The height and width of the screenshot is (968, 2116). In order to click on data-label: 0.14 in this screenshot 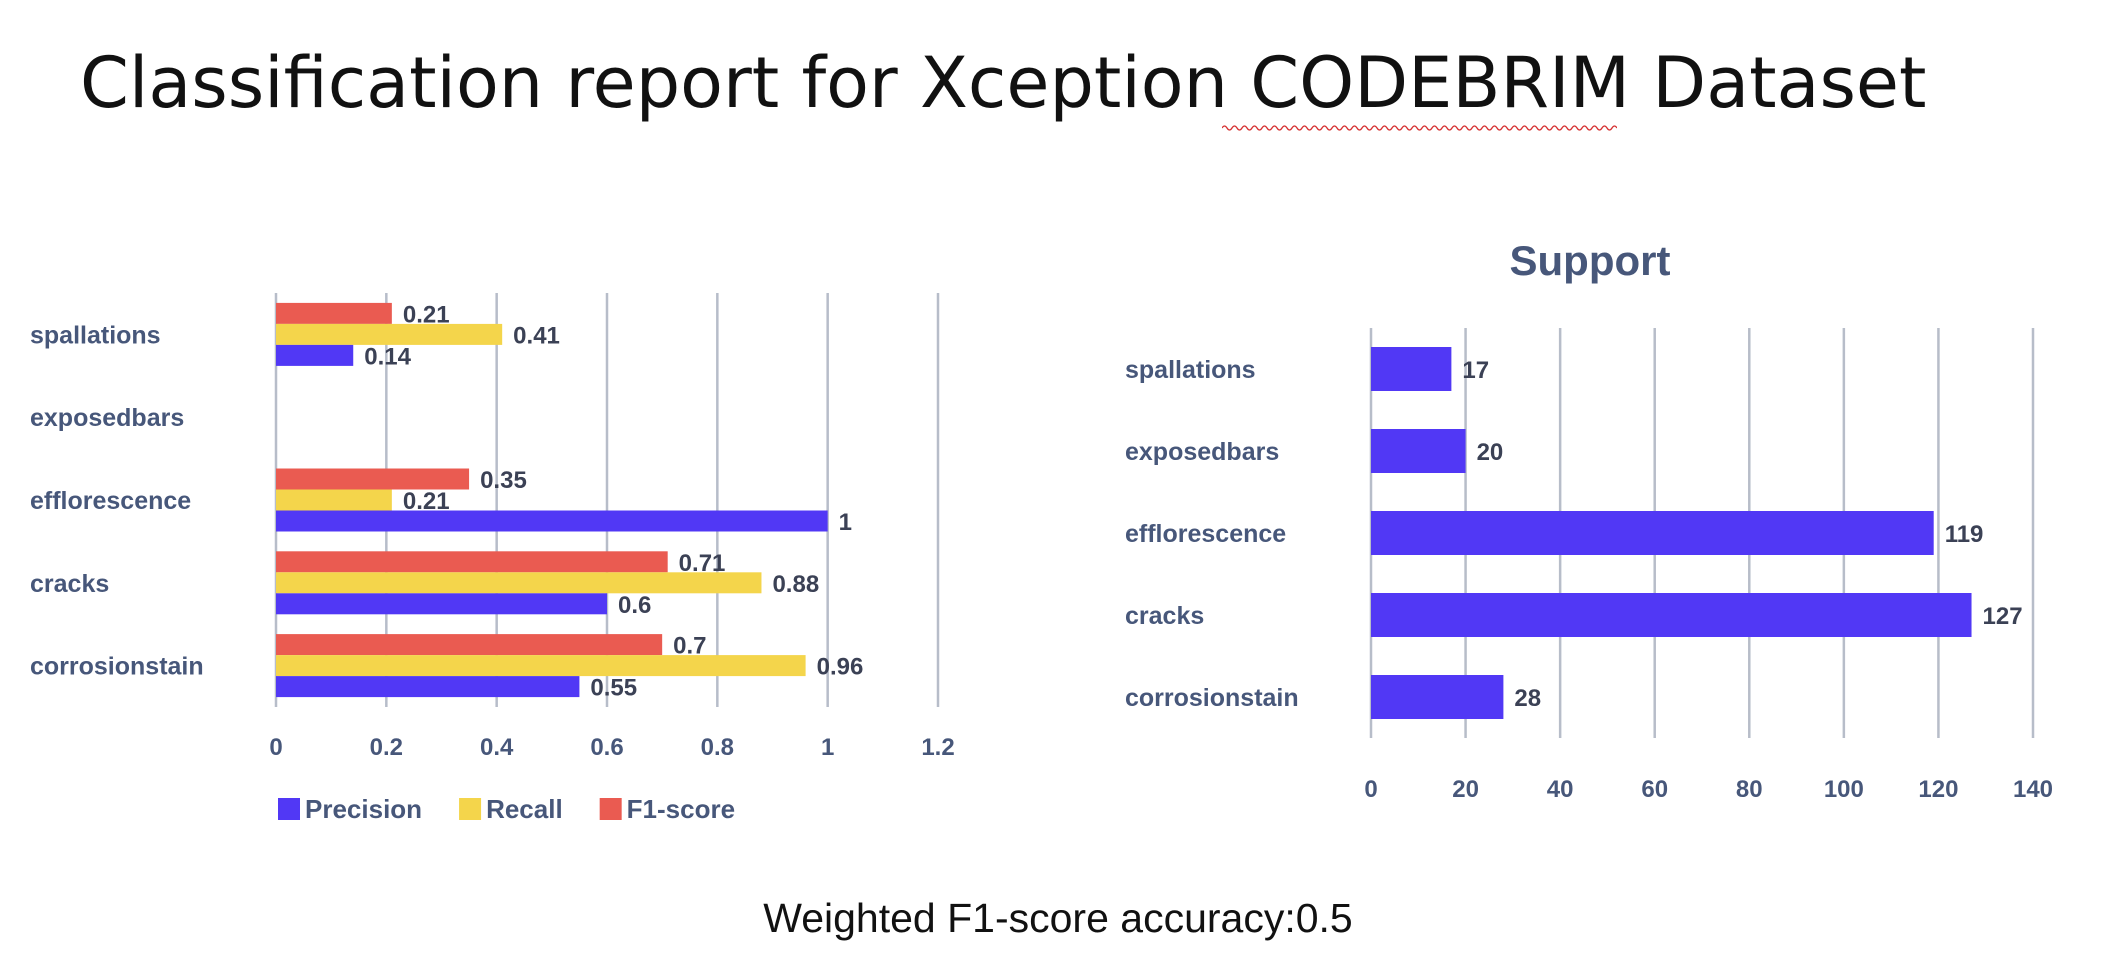, I will do `click(387, 356)`.